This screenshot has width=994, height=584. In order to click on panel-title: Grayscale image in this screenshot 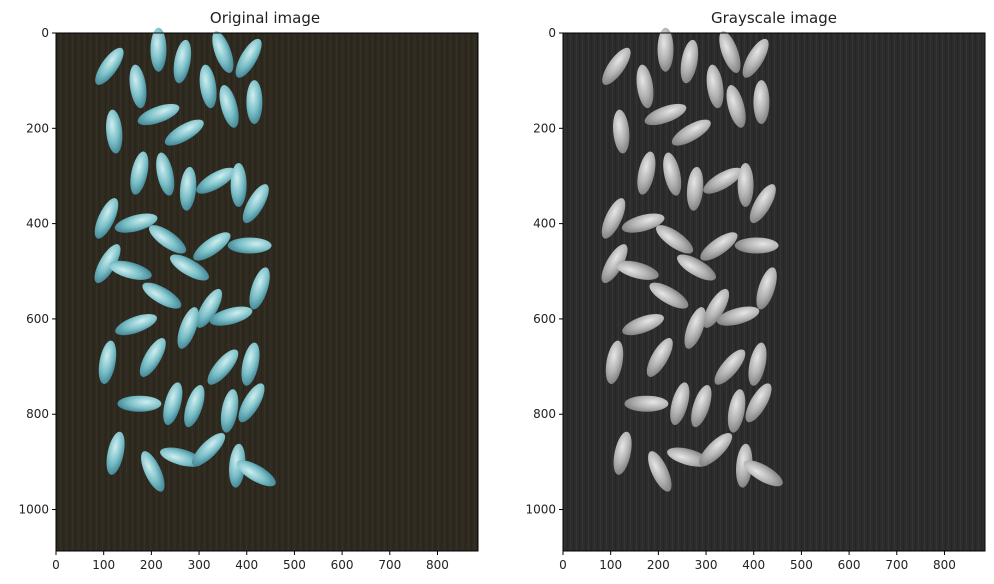, I will do `click(774, 18)`.